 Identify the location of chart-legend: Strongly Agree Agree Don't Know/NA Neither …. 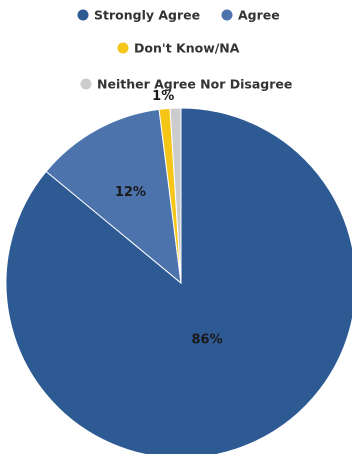
(184, 50).